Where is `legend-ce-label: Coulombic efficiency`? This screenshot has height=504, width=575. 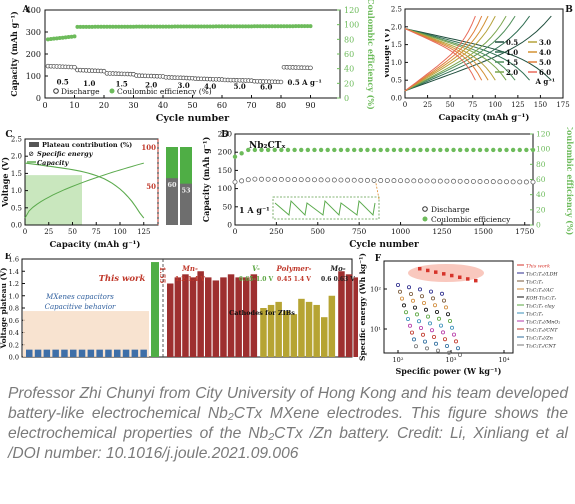
legend-ce-label: Coulombic efficiency is located at coordinates (471, 219).